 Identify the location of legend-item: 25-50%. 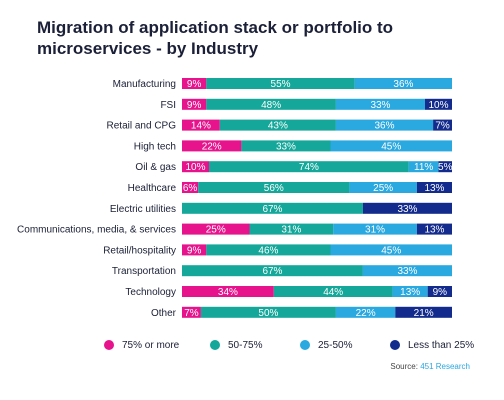
(326, 345).